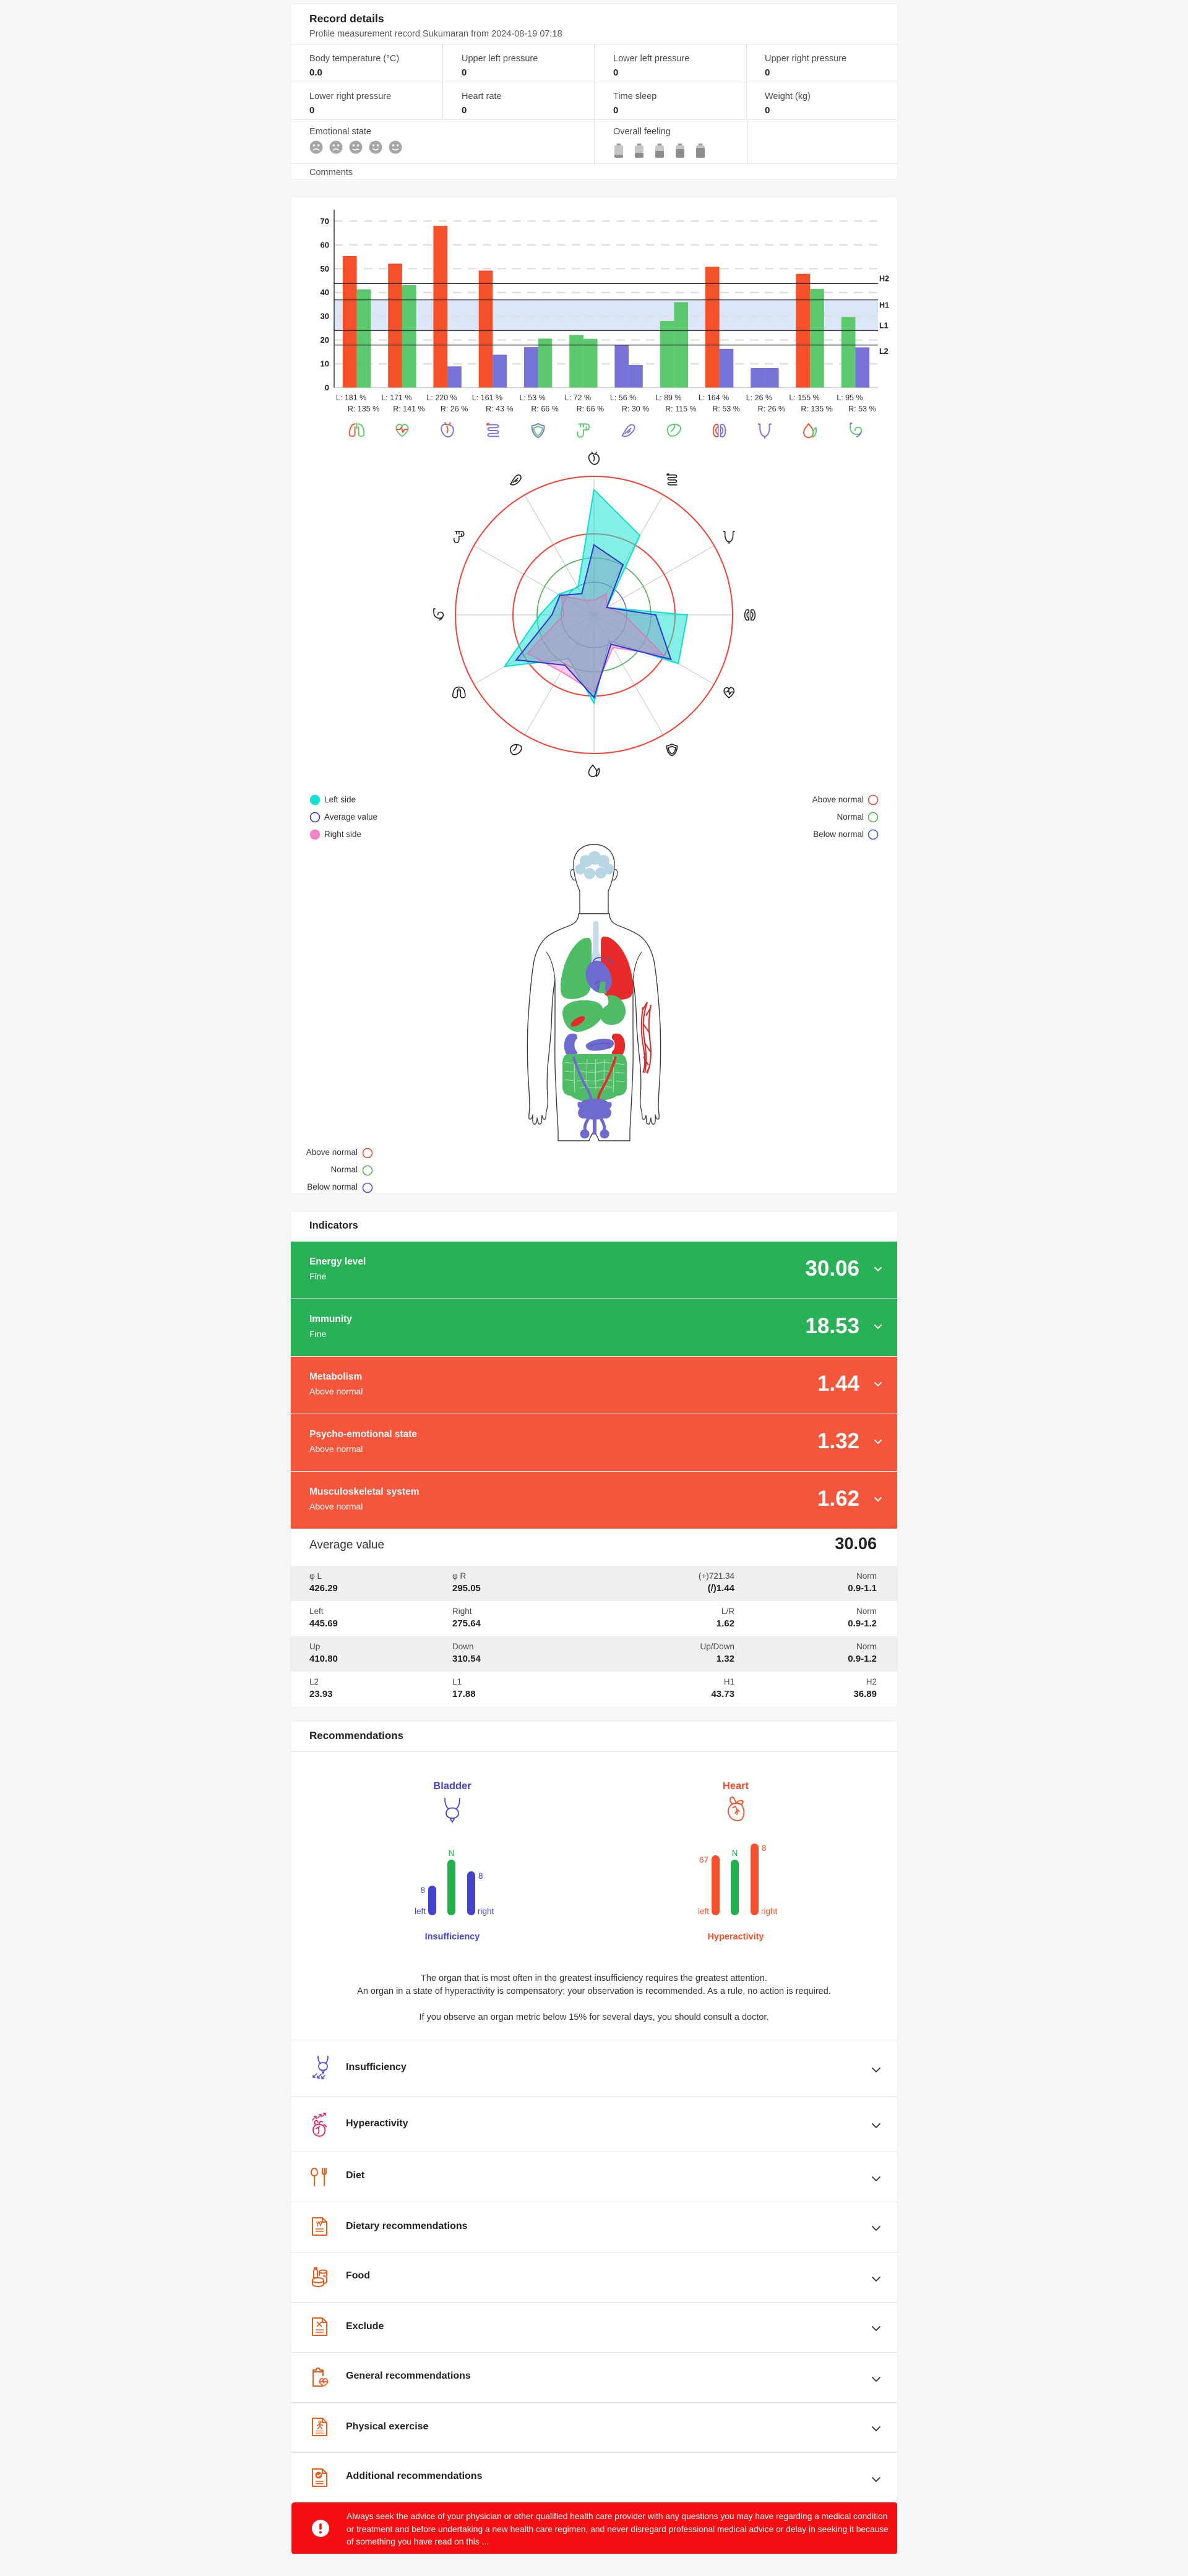  Describe the element at coordinates (325, 268) in the screenshot. I see `svg-text: 50` at that location.